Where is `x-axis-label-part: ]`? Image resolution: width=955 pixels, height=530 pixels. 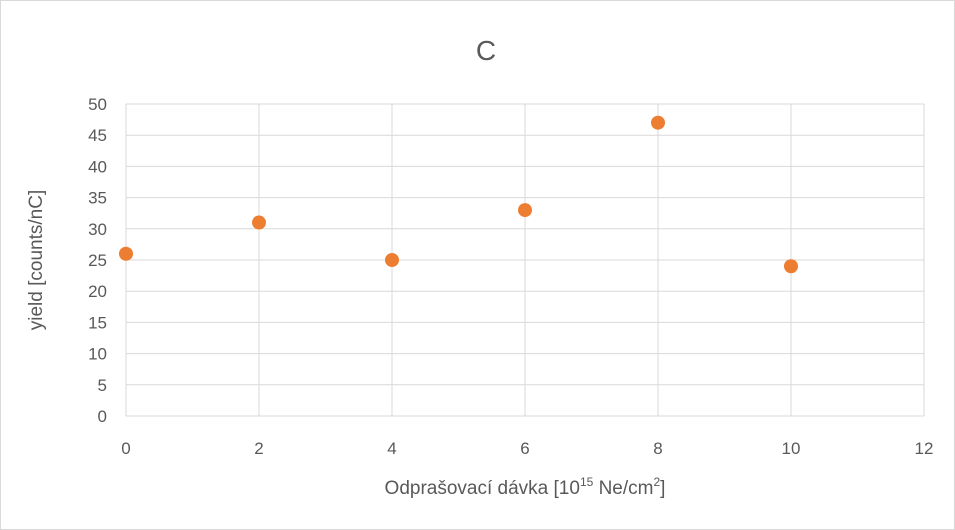 x-axis-label-part: ] is located at coordinates (662, 488).